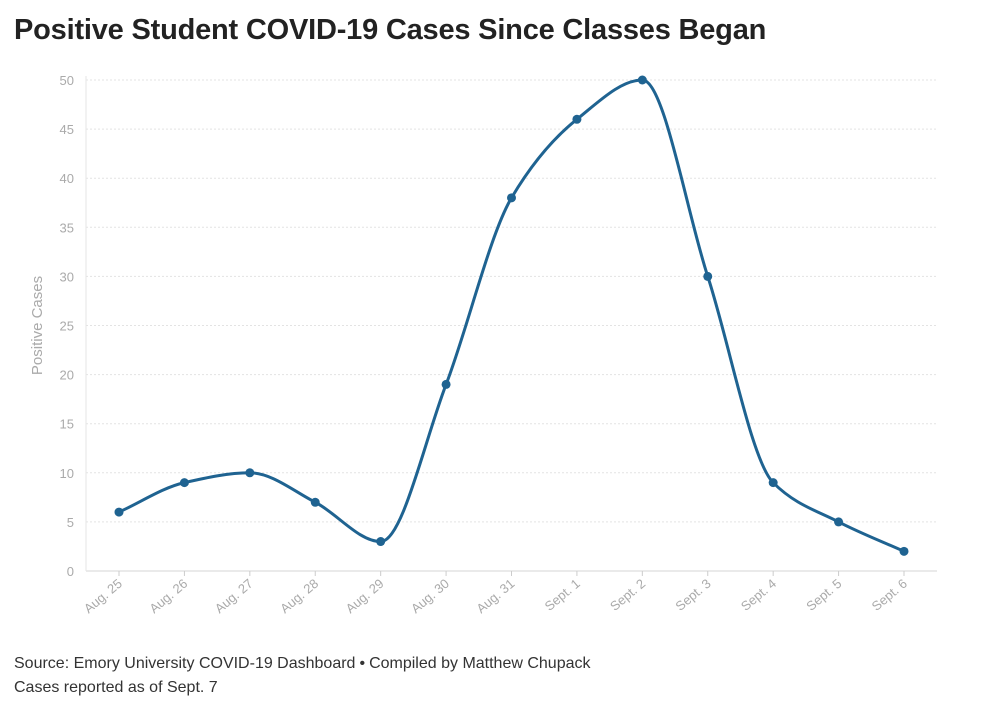  I want to click on y-tick-label: 5, so click(70, 522).